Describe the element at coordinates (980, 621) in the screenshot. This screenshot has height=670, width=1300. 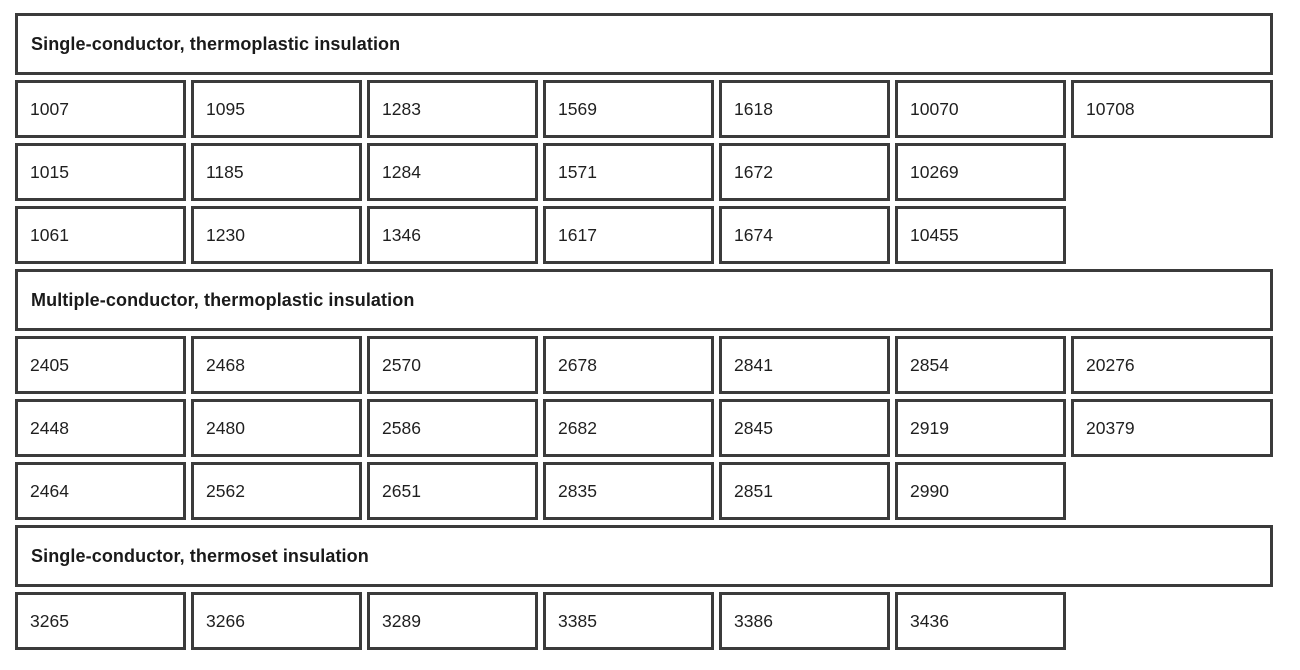
I see `style-number-cell: 3436` at that location.